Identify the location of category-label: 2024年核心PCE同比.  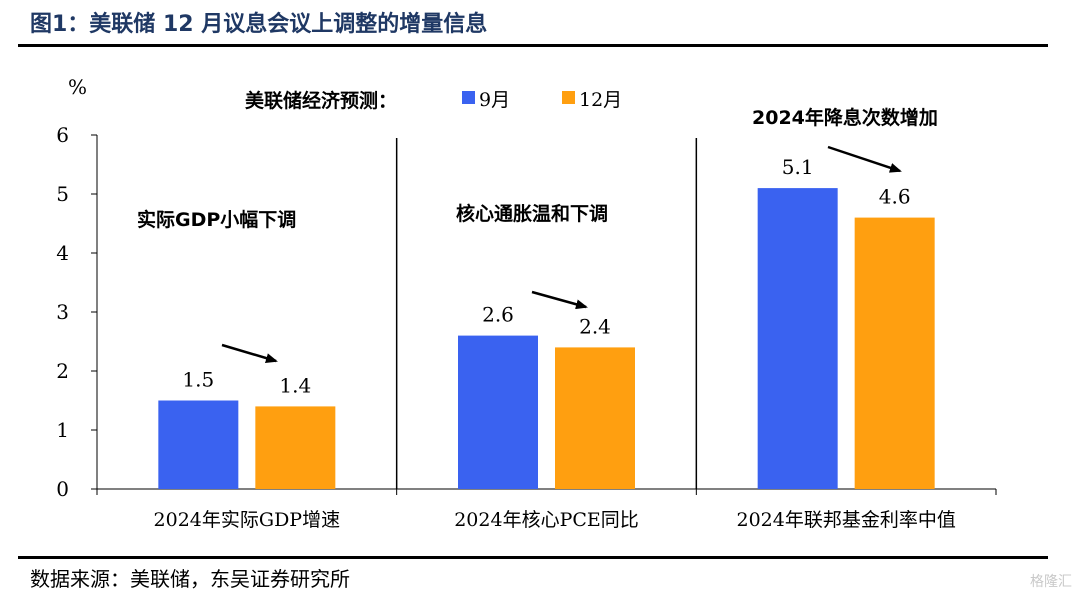
(546, 520).